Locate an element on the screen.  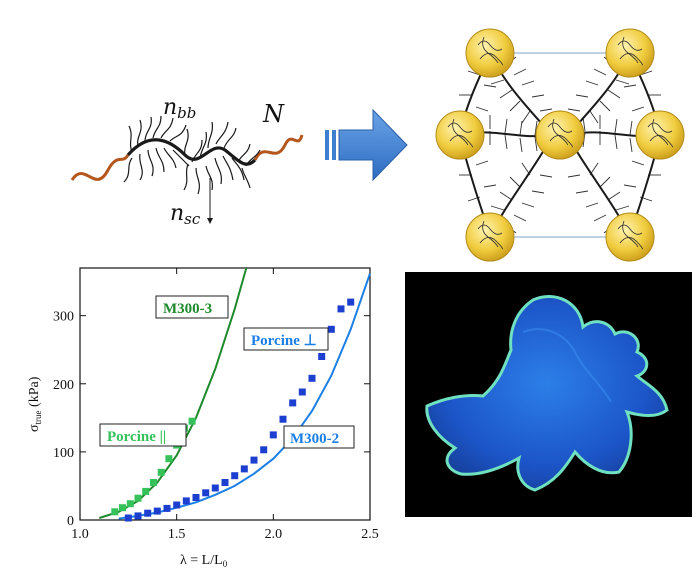
svg-text: M300-2 is located at coordinates (314, 439).